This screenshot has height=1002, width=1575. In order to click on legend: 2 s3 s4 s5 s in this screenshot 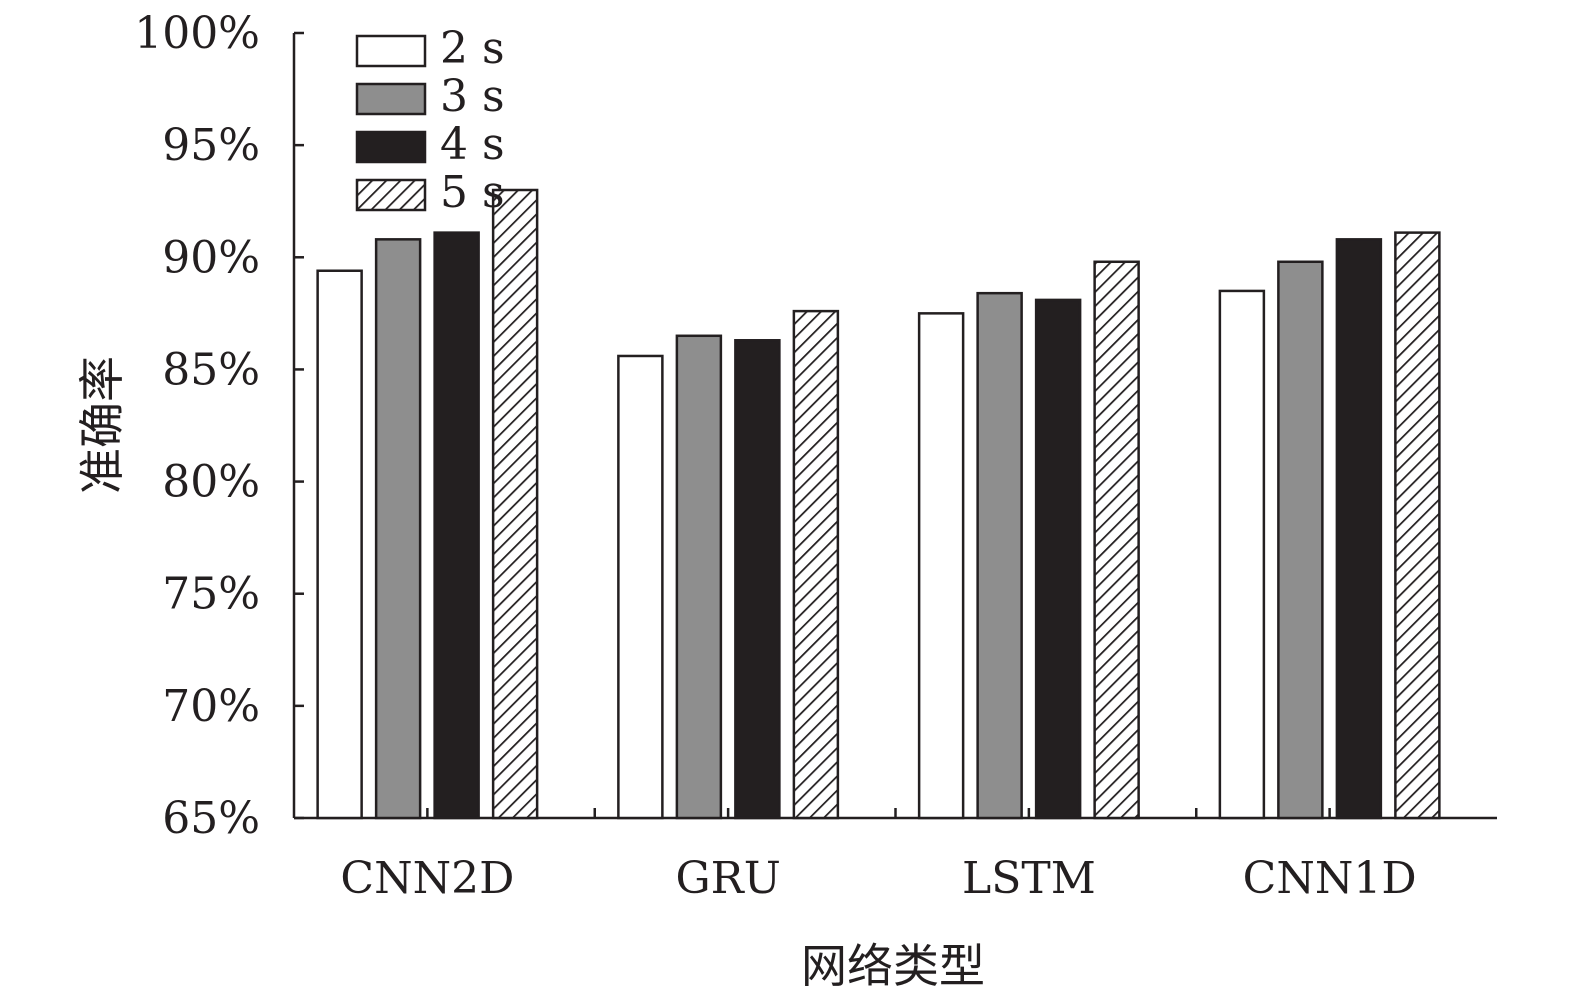, I will do `click(430, 120)`.